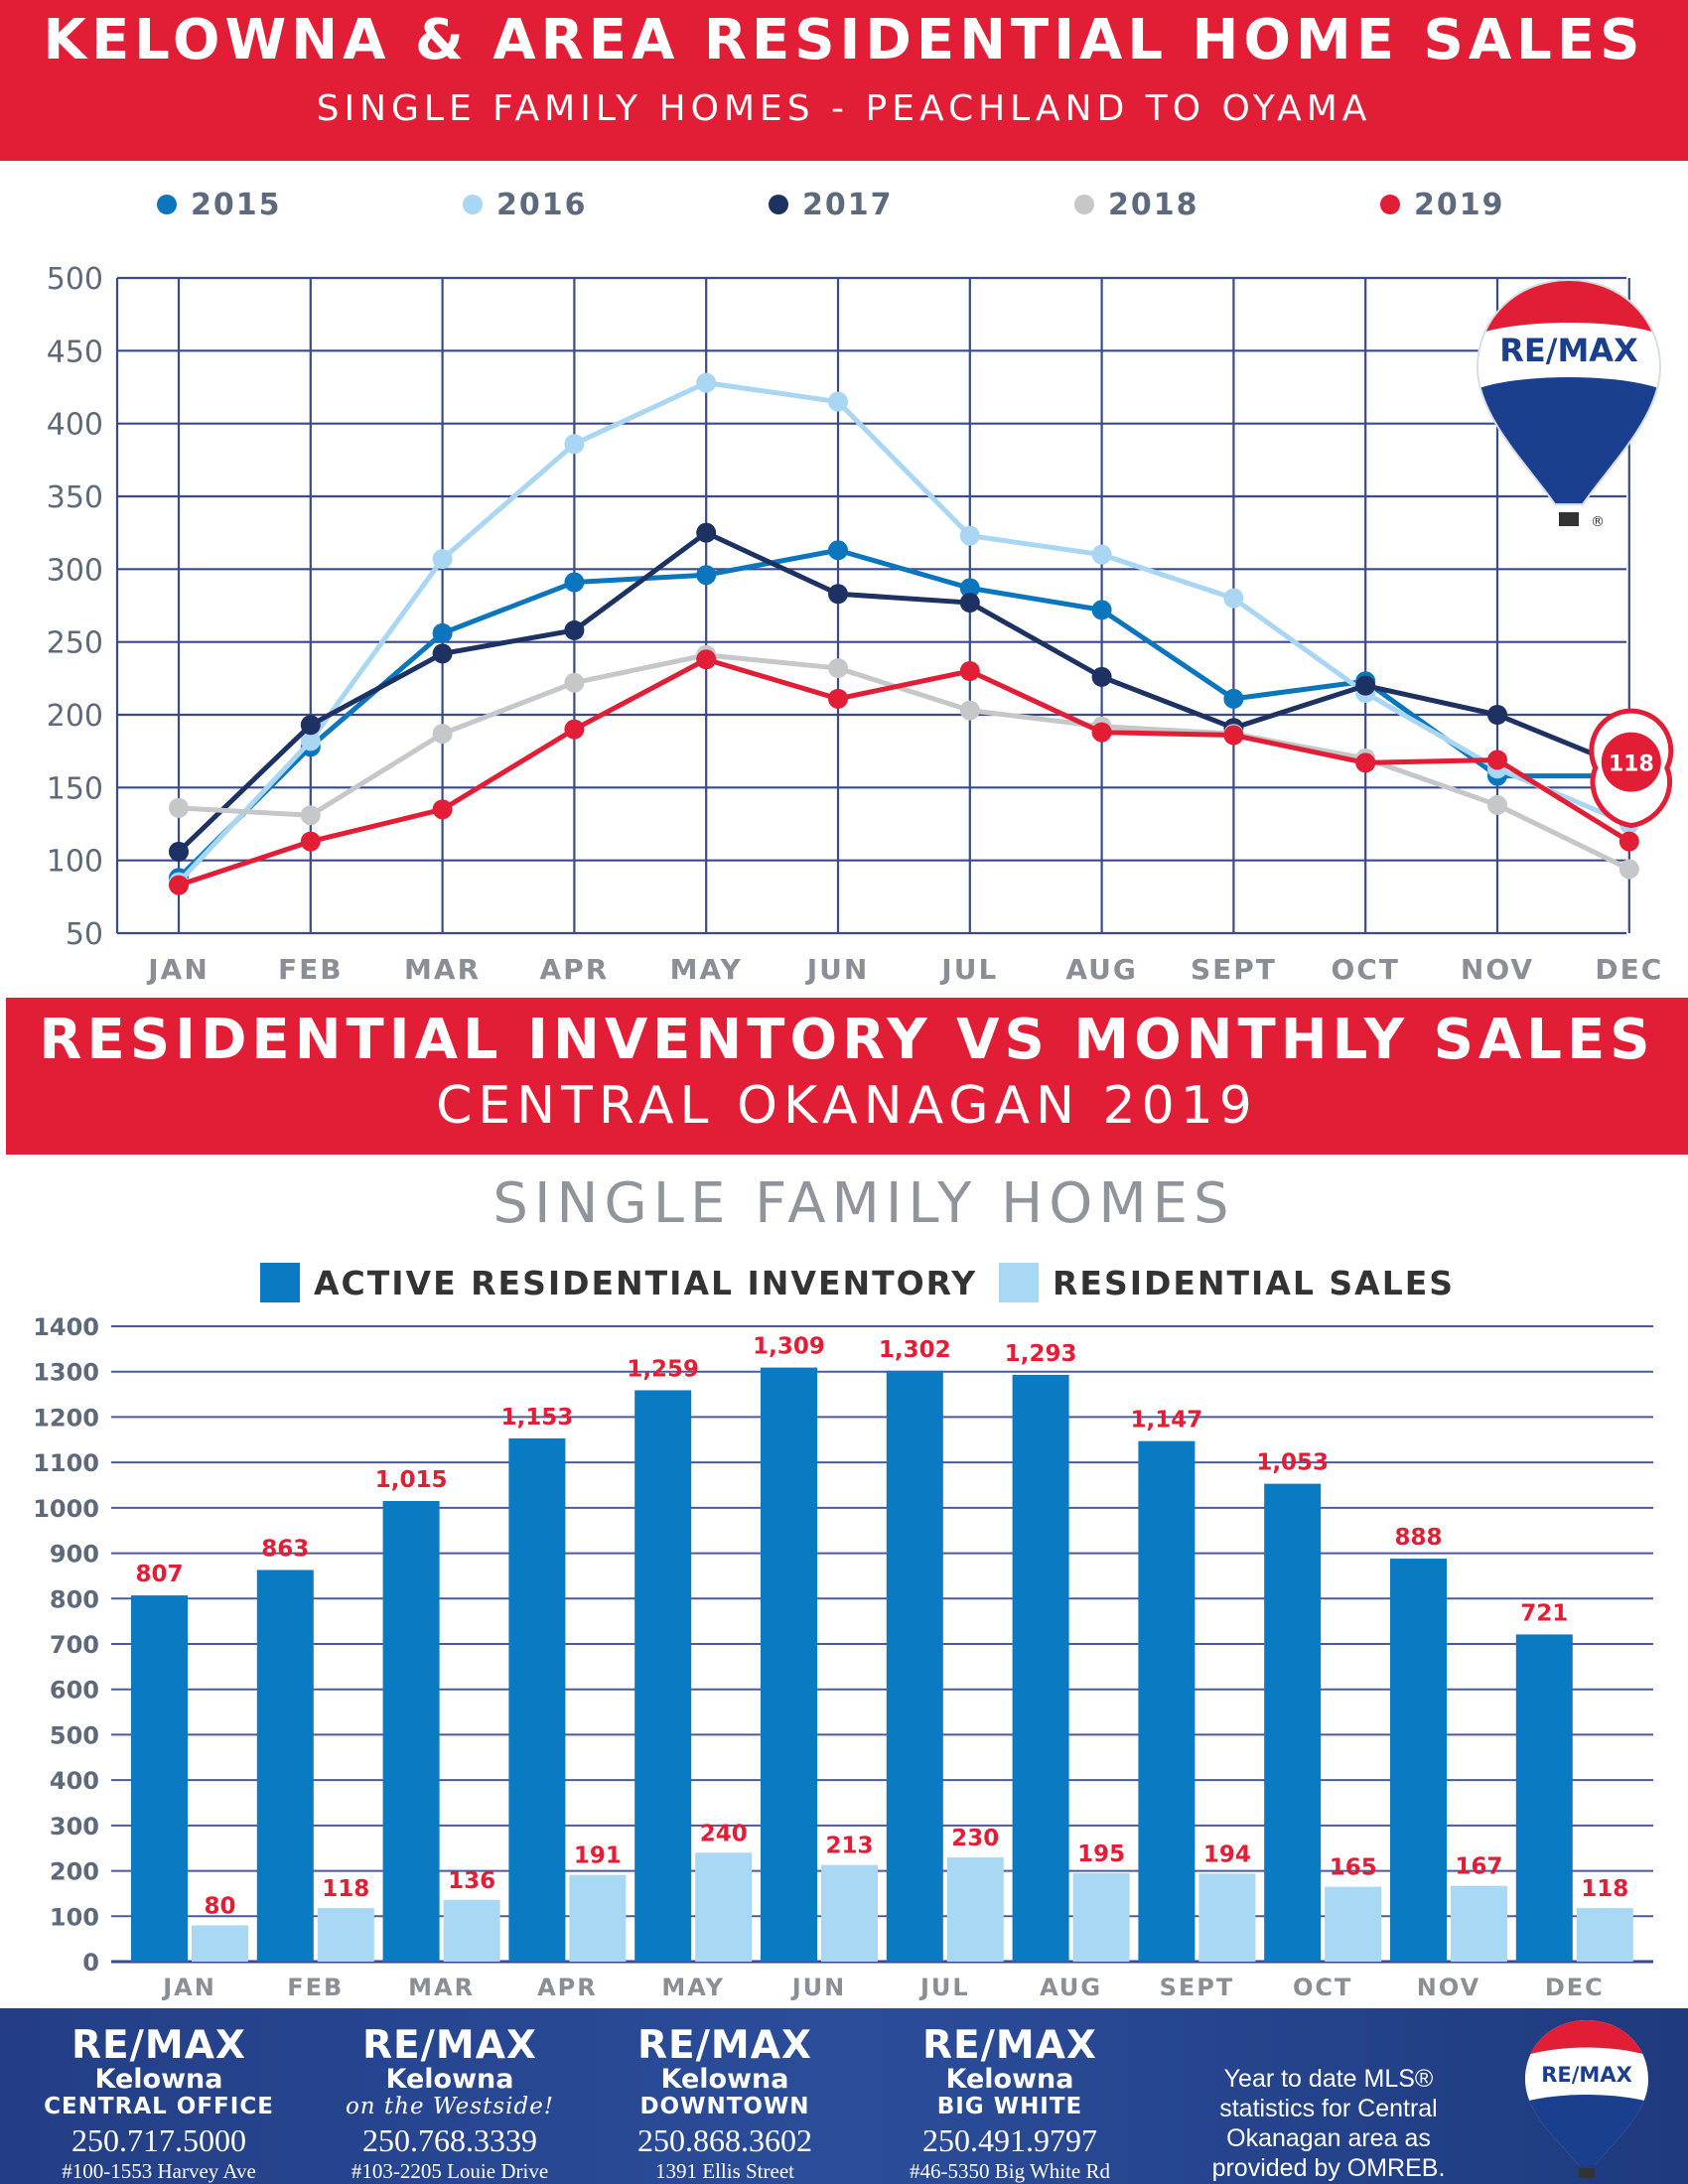 This screenshot has height=2184, width=1688. What do you see at coordinates (1629, 969) in the screenshot?
I see `x-tick-label: DEC` at bounding box center [1629, 969].